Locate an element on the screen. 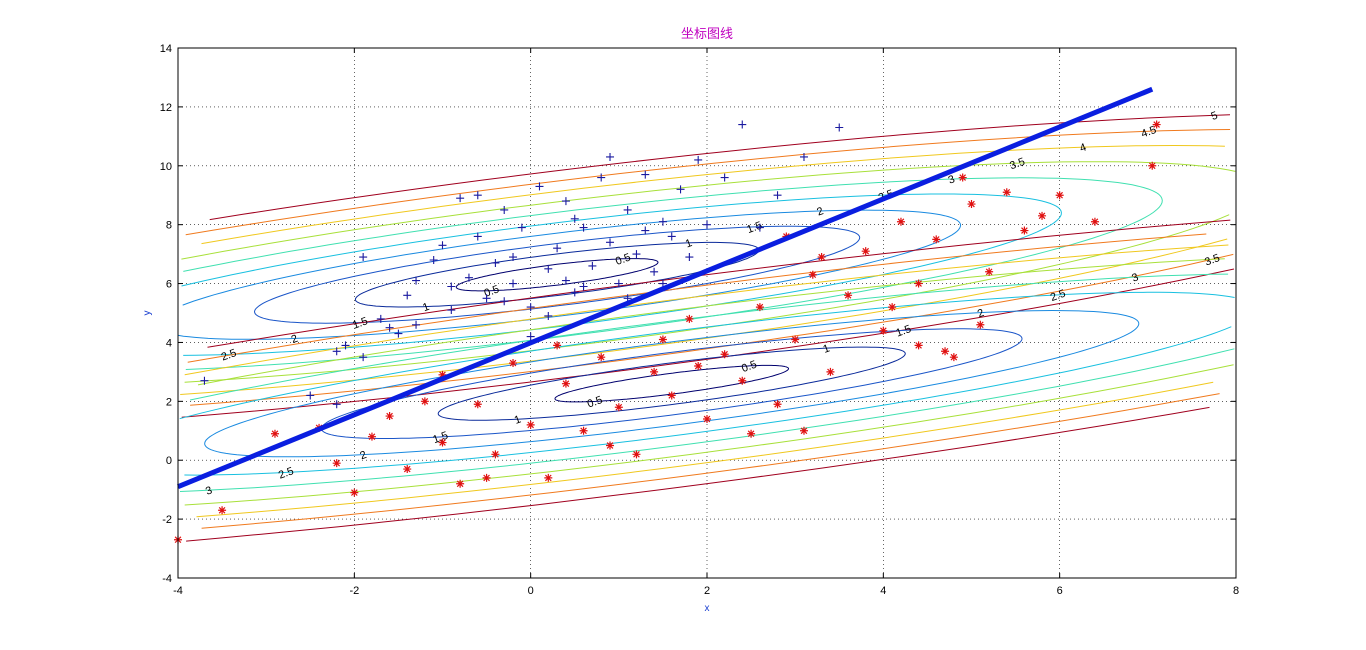 Image resolution: width=1366 pixels, height=650 pixels. y-tick-label: 2 is located at coordinates (169, 402).